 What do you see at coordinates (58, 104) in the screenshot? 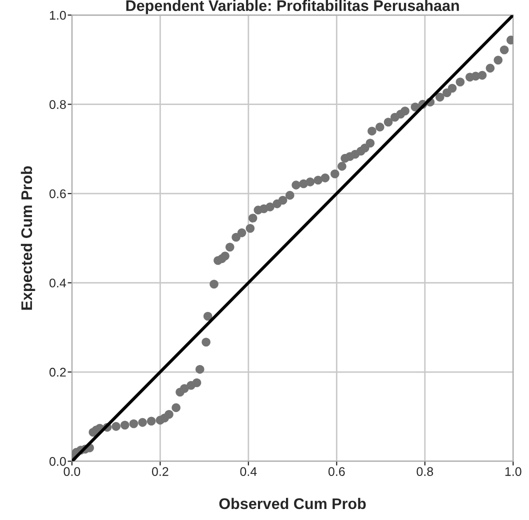
I see `y-tick-label: 0.8` at bounding box center [58, 104].